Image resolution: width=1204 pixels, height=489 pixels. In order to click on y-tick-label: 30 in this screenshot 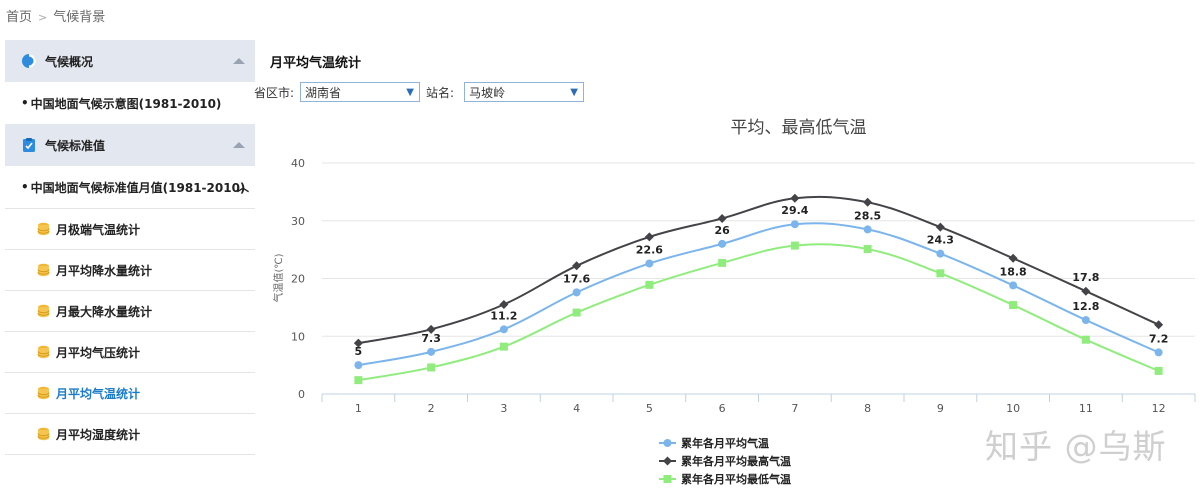, I will do `click(298, 221)`.